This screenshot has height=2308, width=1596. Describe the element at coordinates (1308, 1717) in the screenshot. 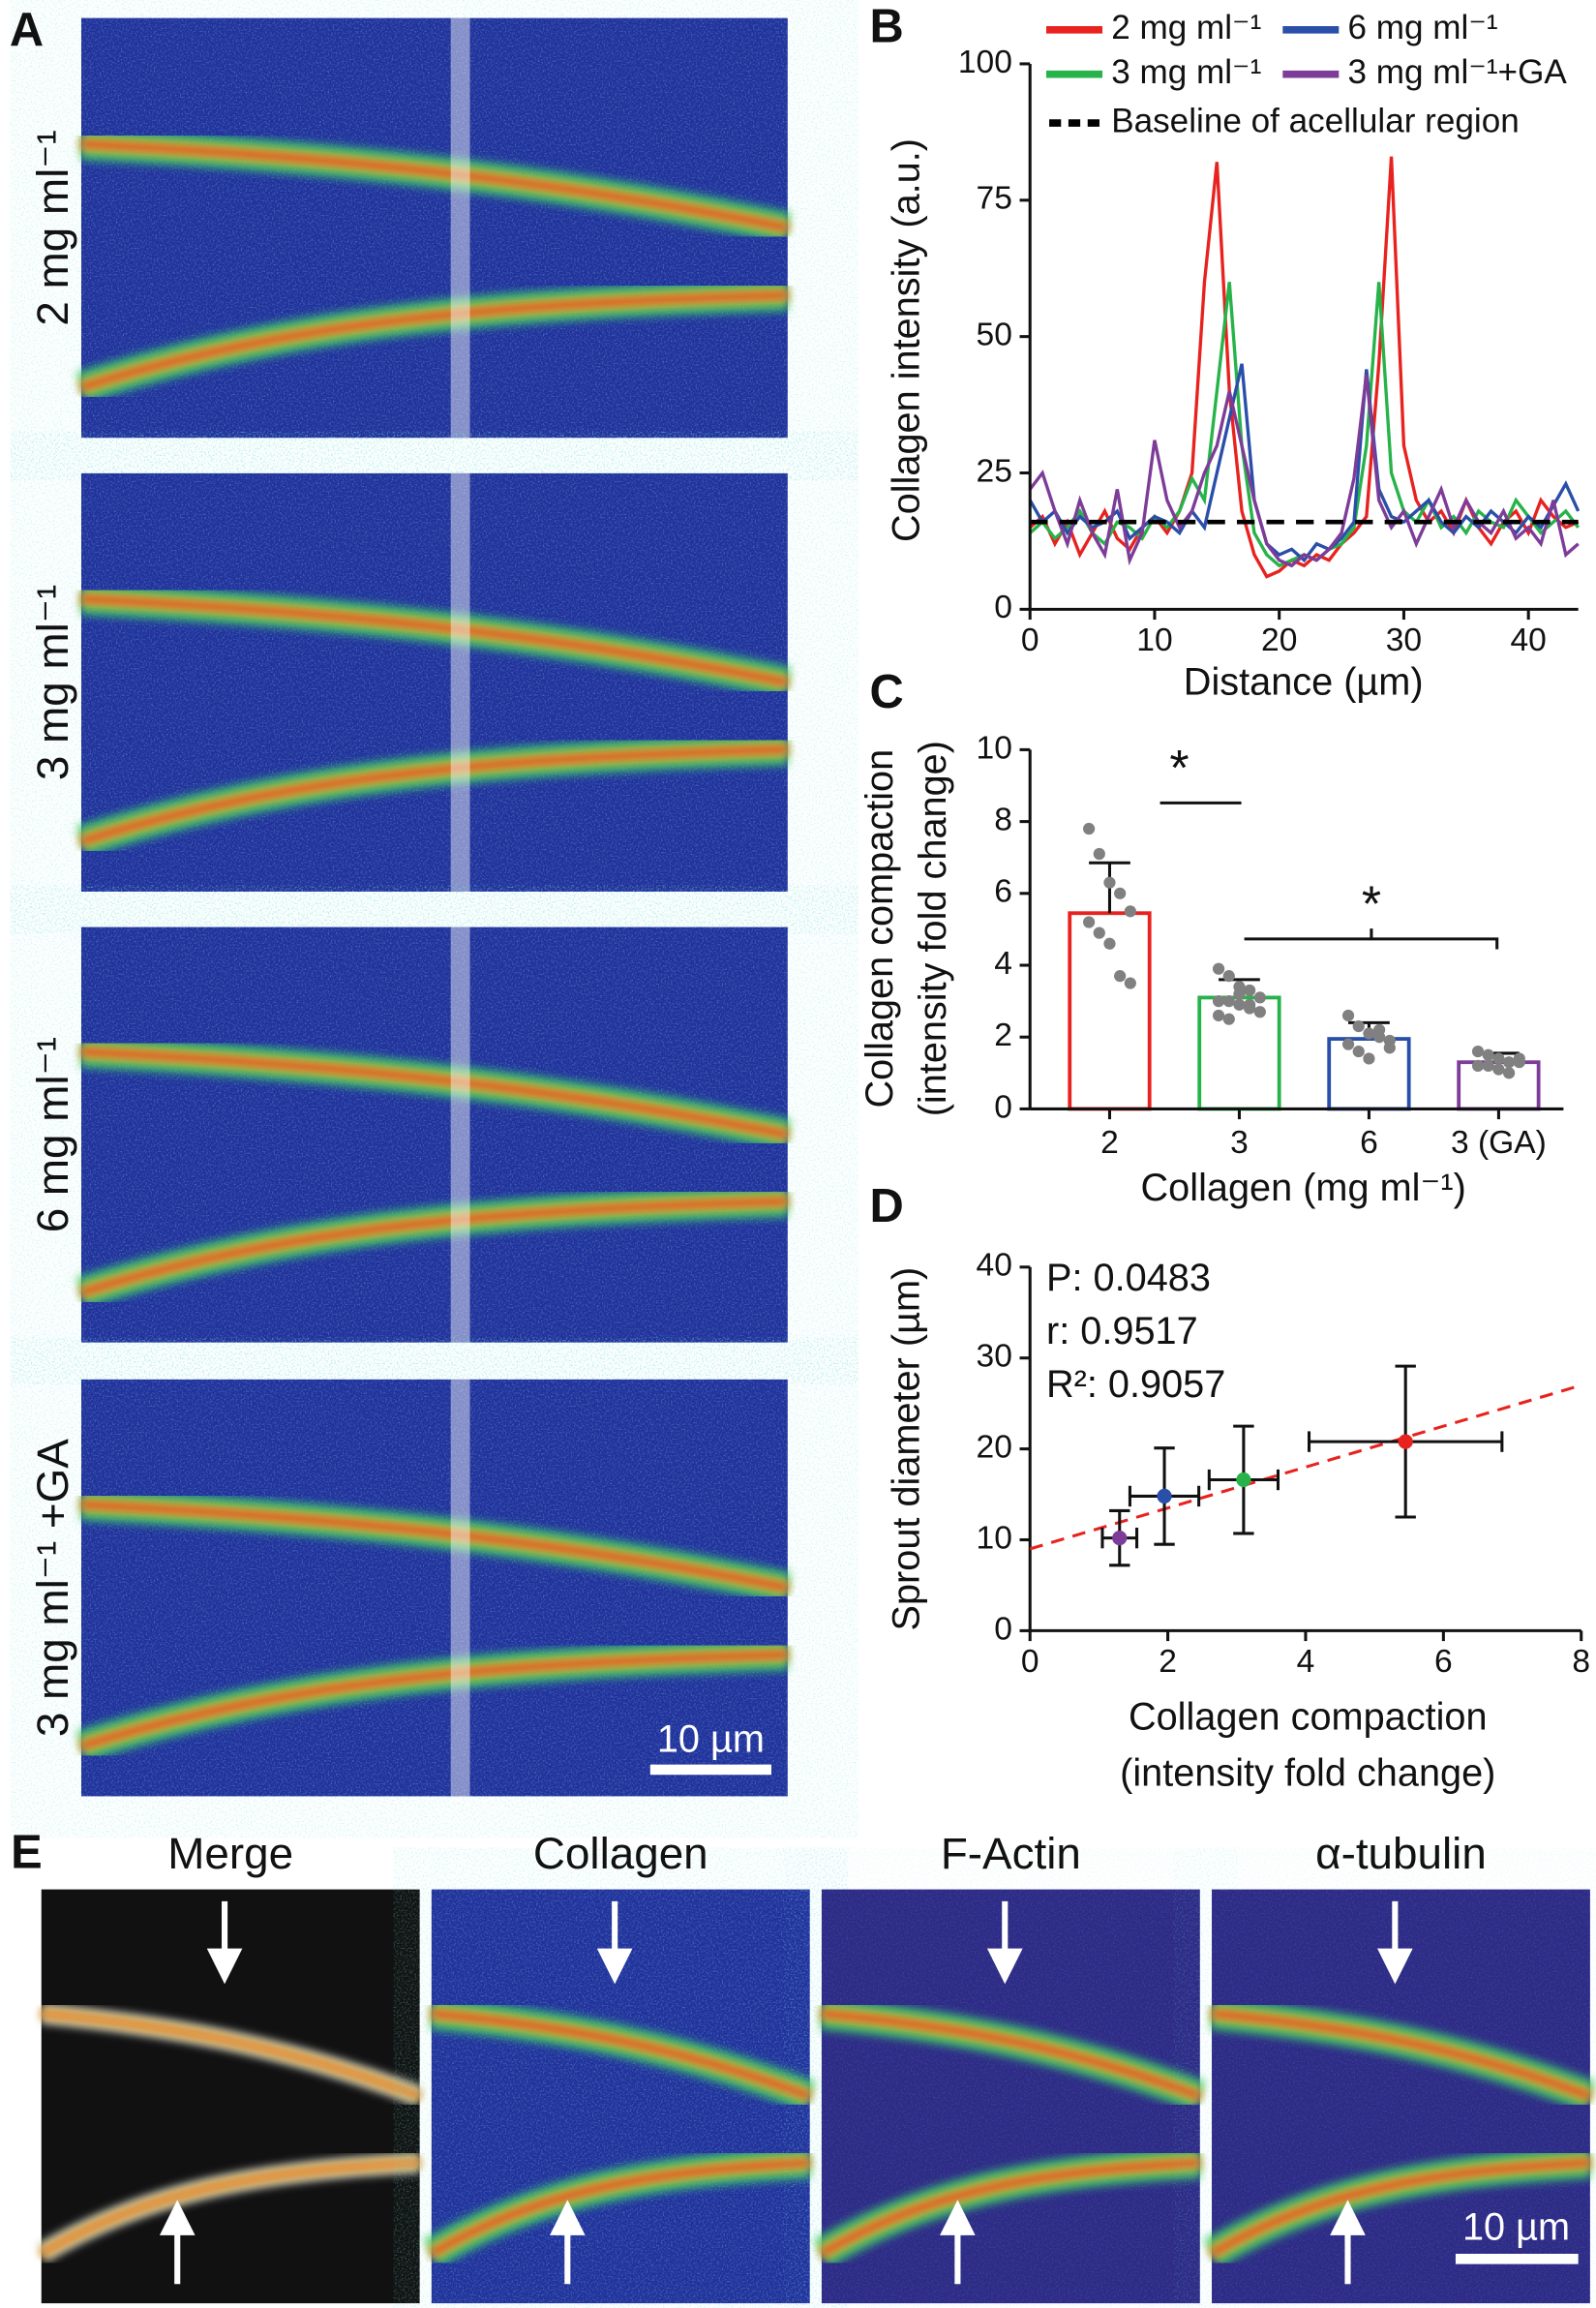

I see `x-axis-label: Collagen compaction` at that location.